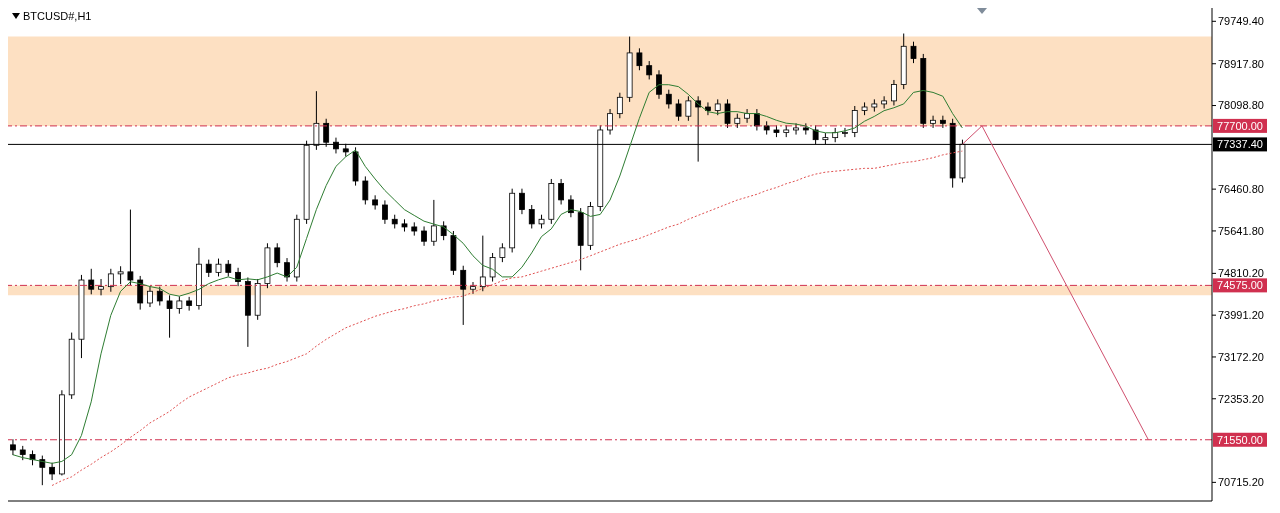  Describe the element at coordinates (1240, 439) in the screenshot. I see `ref-line-label: 71550.00` at that location.